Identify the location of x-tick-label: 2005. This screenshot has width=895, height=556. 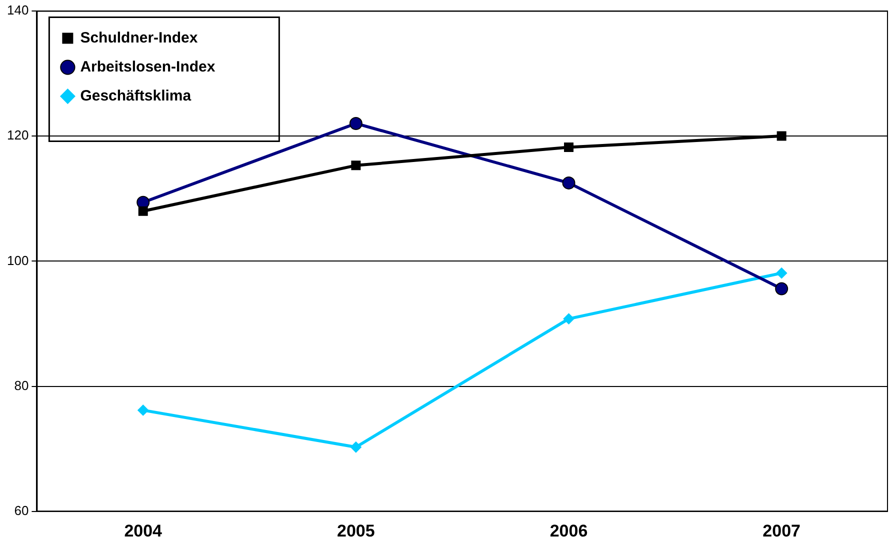
(356, 530).